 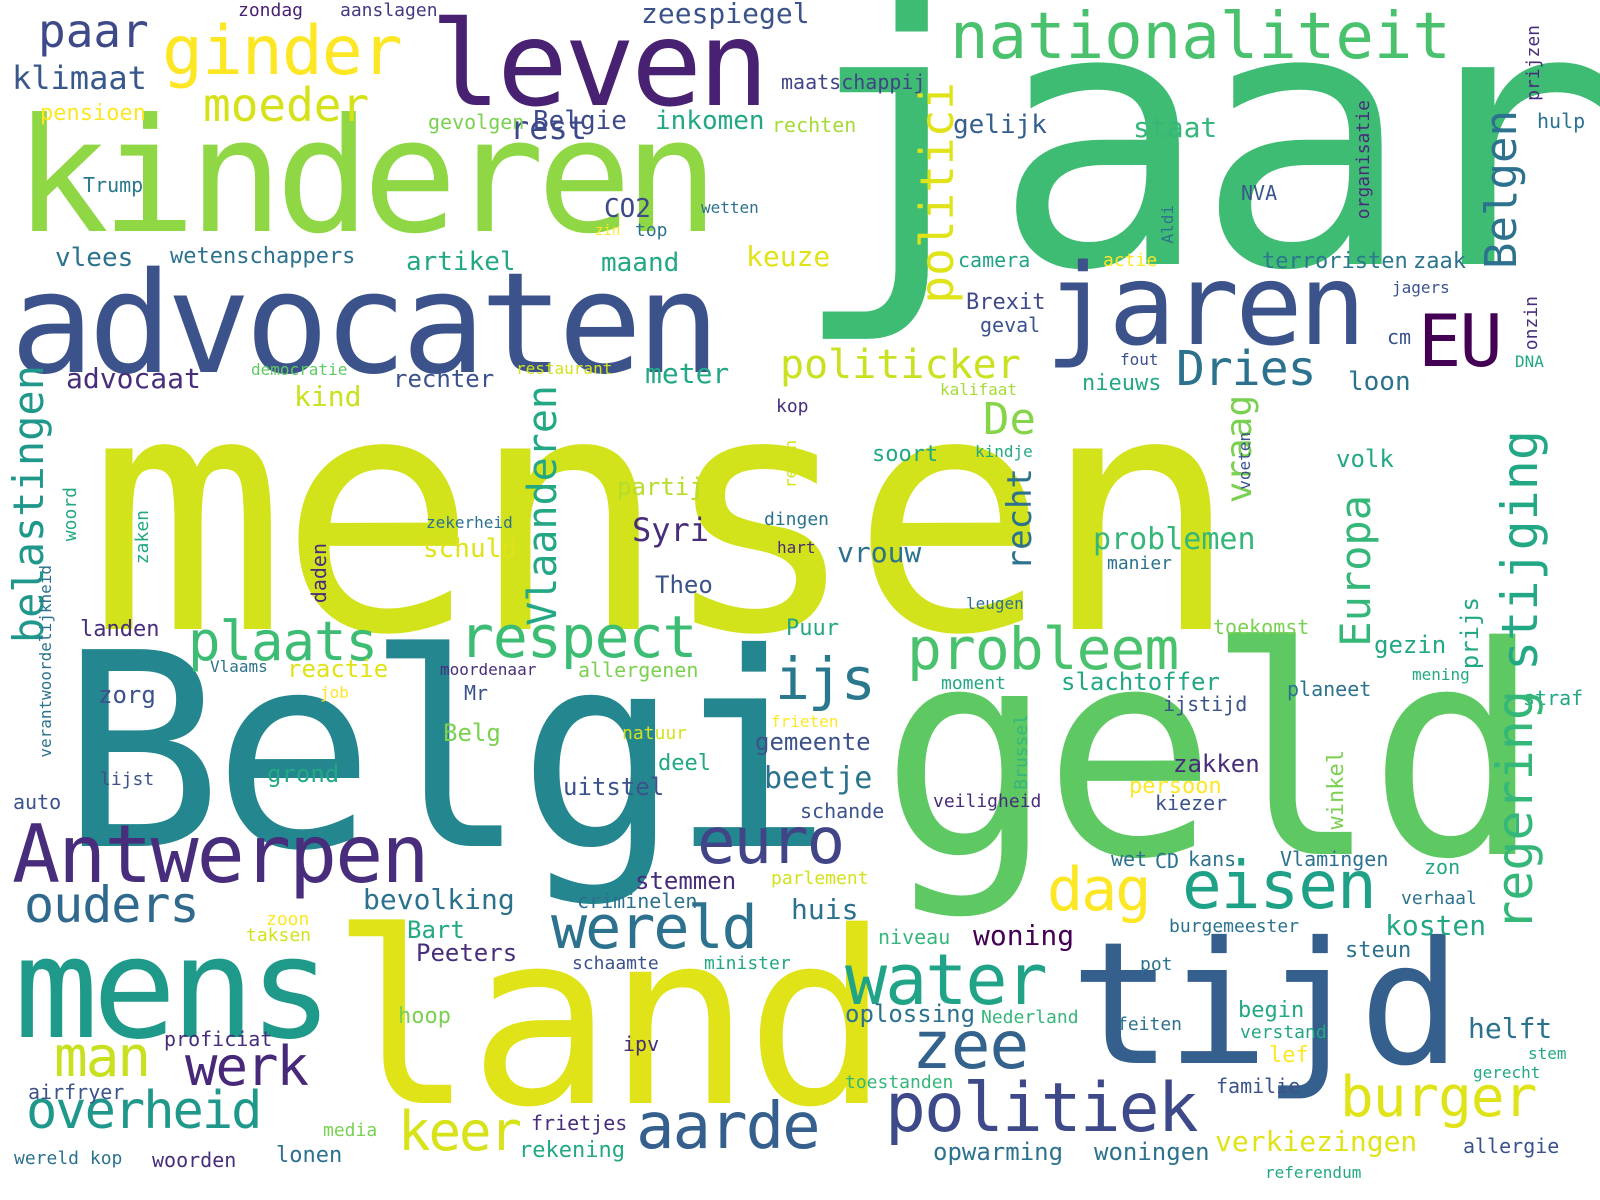 What do you see at coordinates (1122, 383) in the screenshot?
I see `word-nieuws: nieuws` at bounding box center [1122, 383].